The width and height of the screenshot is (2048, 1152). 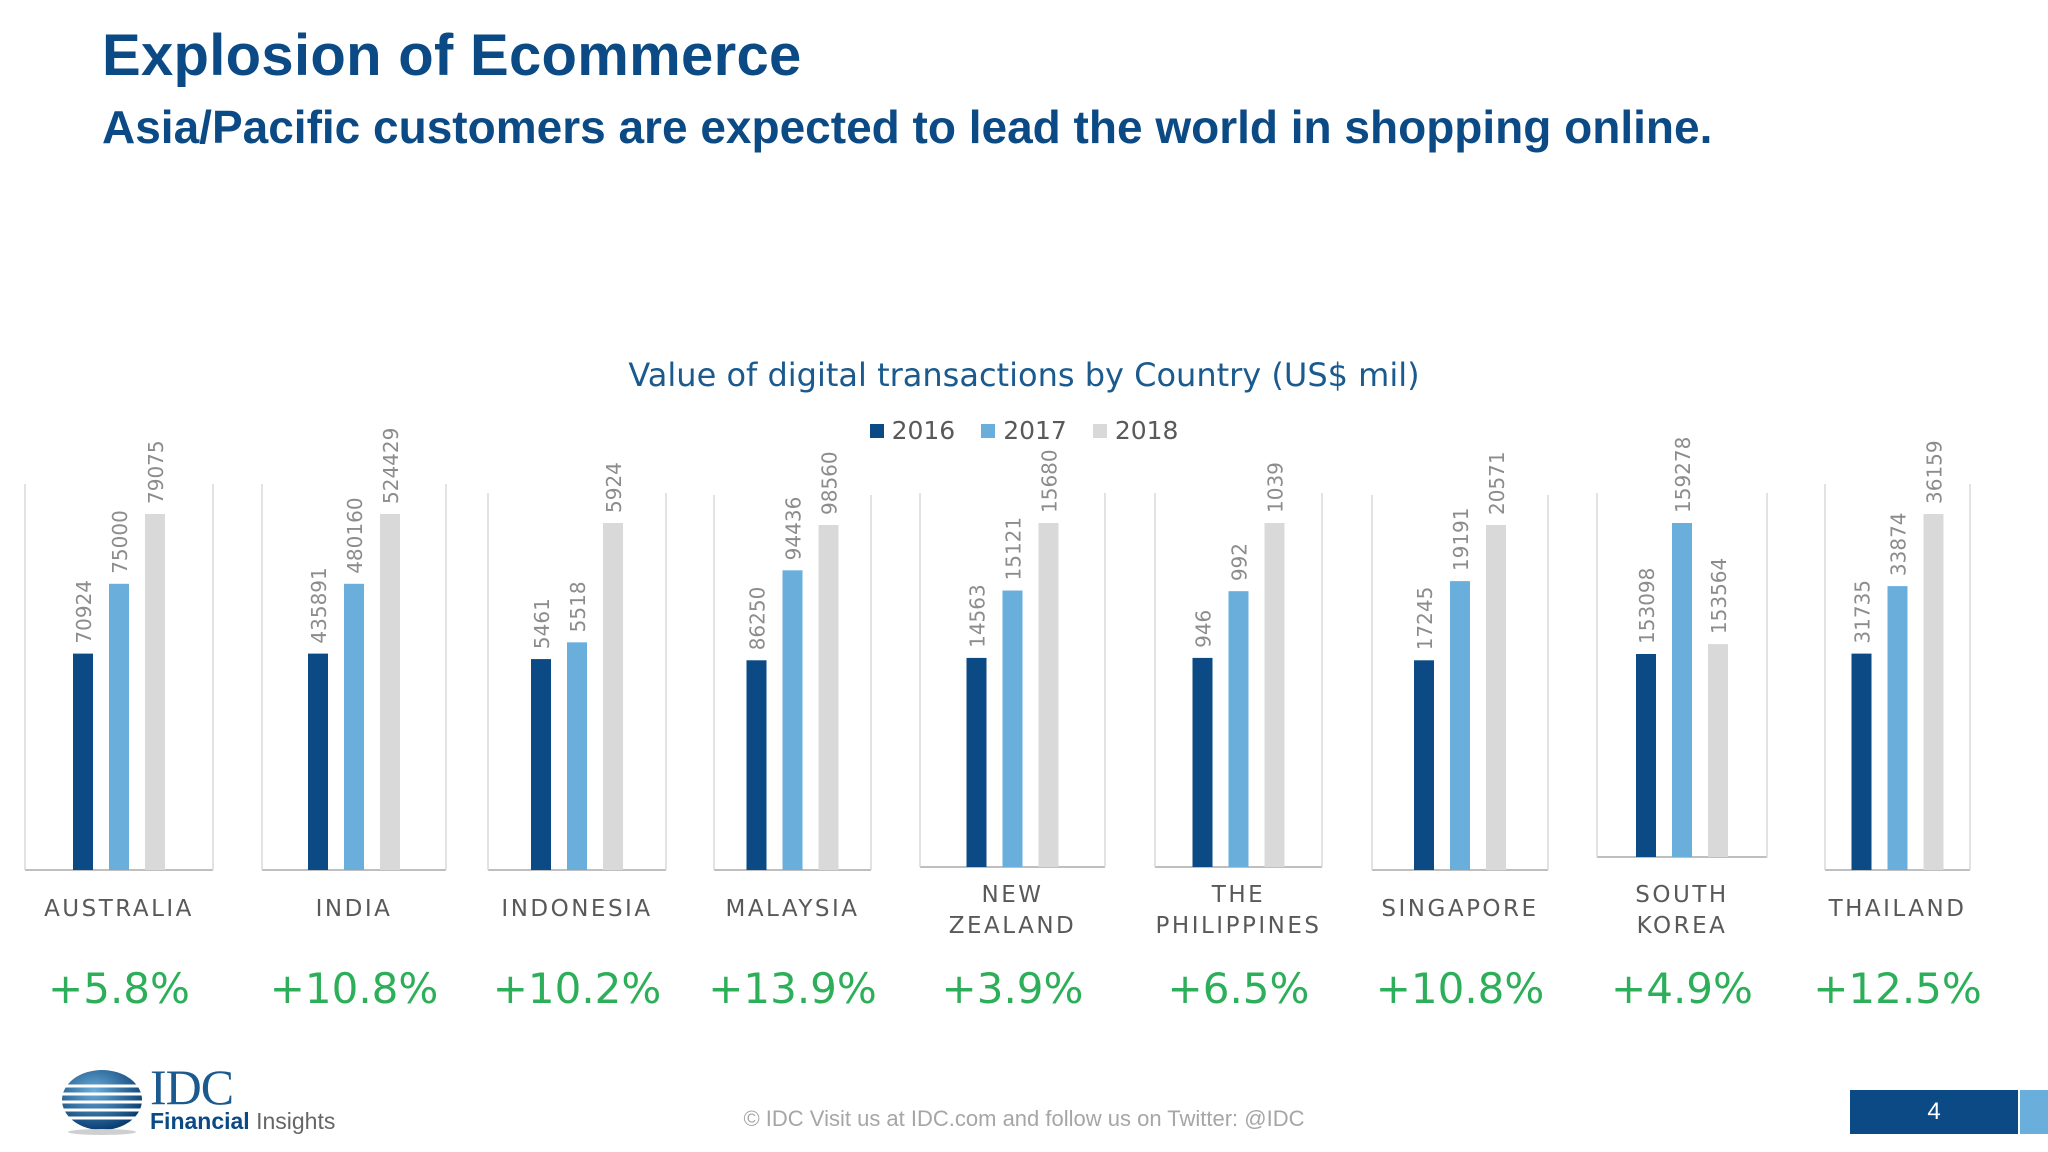 What do you see at coordinates (156, 472) in the screenshot?
I see `data-label-australia-2018: 79075` at bounding box center [156, 472].